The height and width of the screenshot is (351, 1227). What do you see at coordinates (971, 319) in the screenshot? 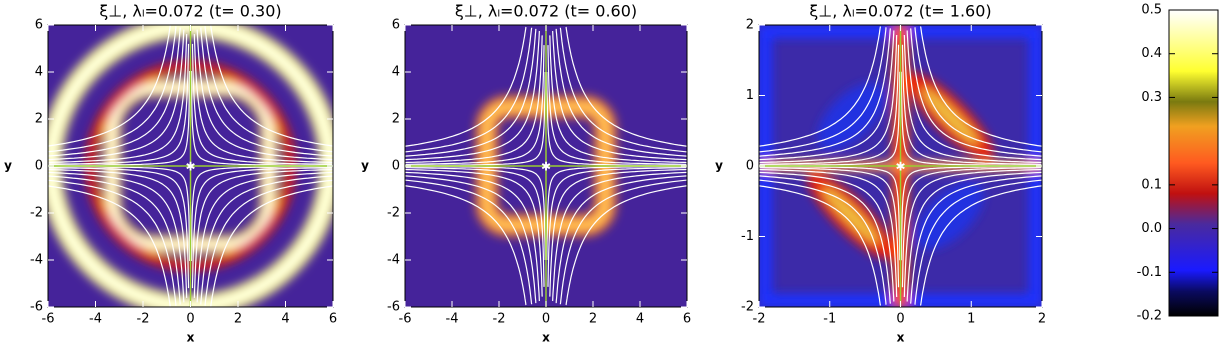
I see `x-tick-label: 1` at bounding box center [971, 319].